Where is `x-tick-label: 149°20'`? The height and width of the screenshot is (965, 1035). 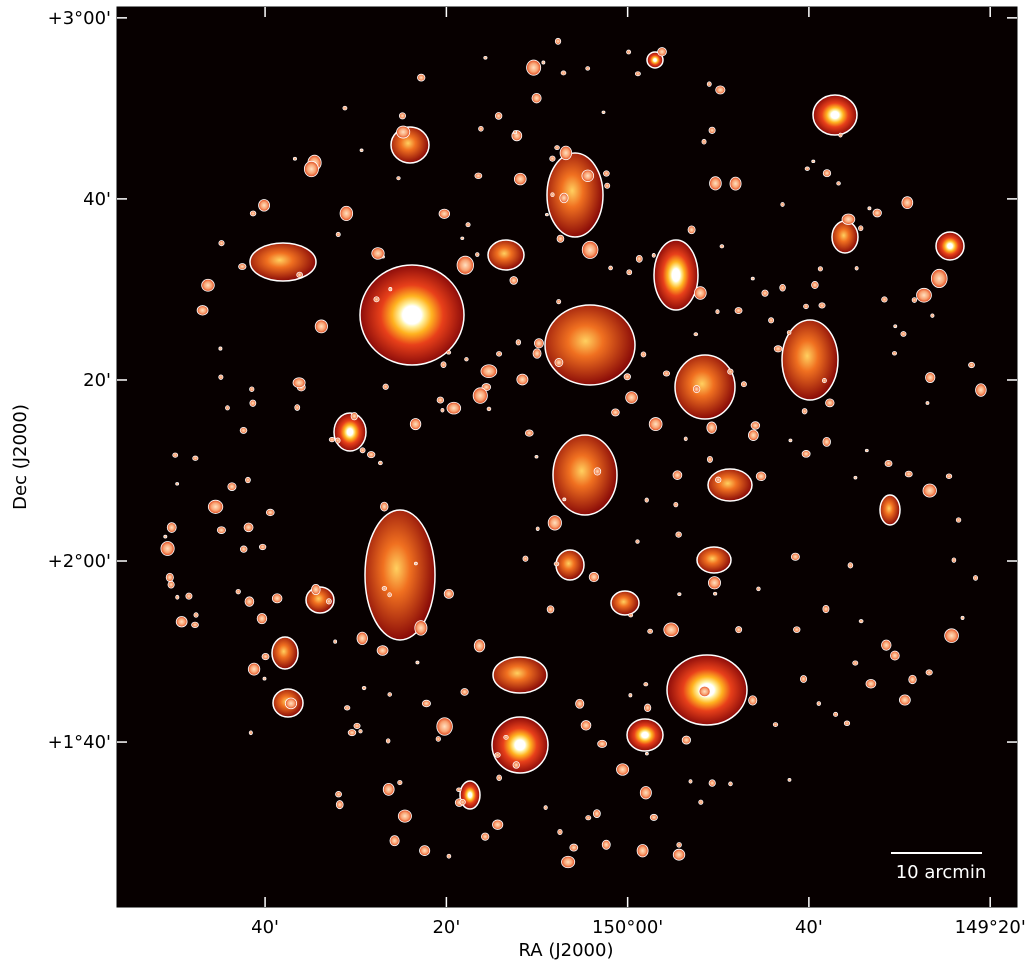 x-tick-label: 149°20' is located at coordinates (990, 927).